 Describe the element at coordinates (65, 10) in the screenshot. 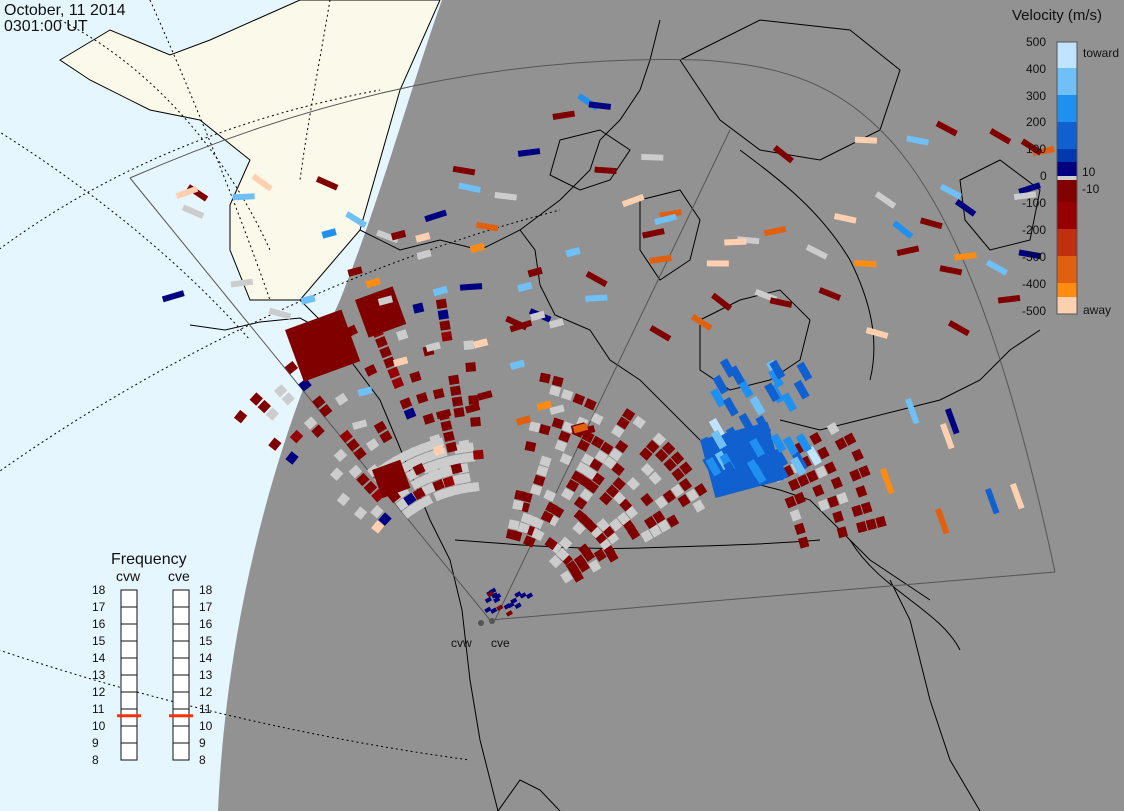

I see `date-label: October, 11 2014` at that location.